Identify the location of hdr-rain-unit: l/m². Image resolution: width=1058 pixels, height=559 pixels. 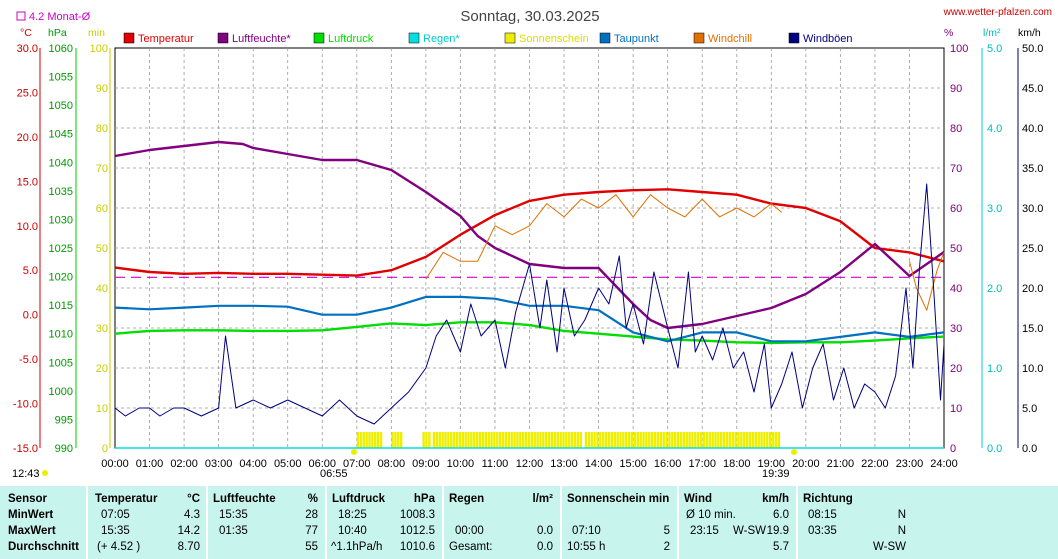
(542, 499).